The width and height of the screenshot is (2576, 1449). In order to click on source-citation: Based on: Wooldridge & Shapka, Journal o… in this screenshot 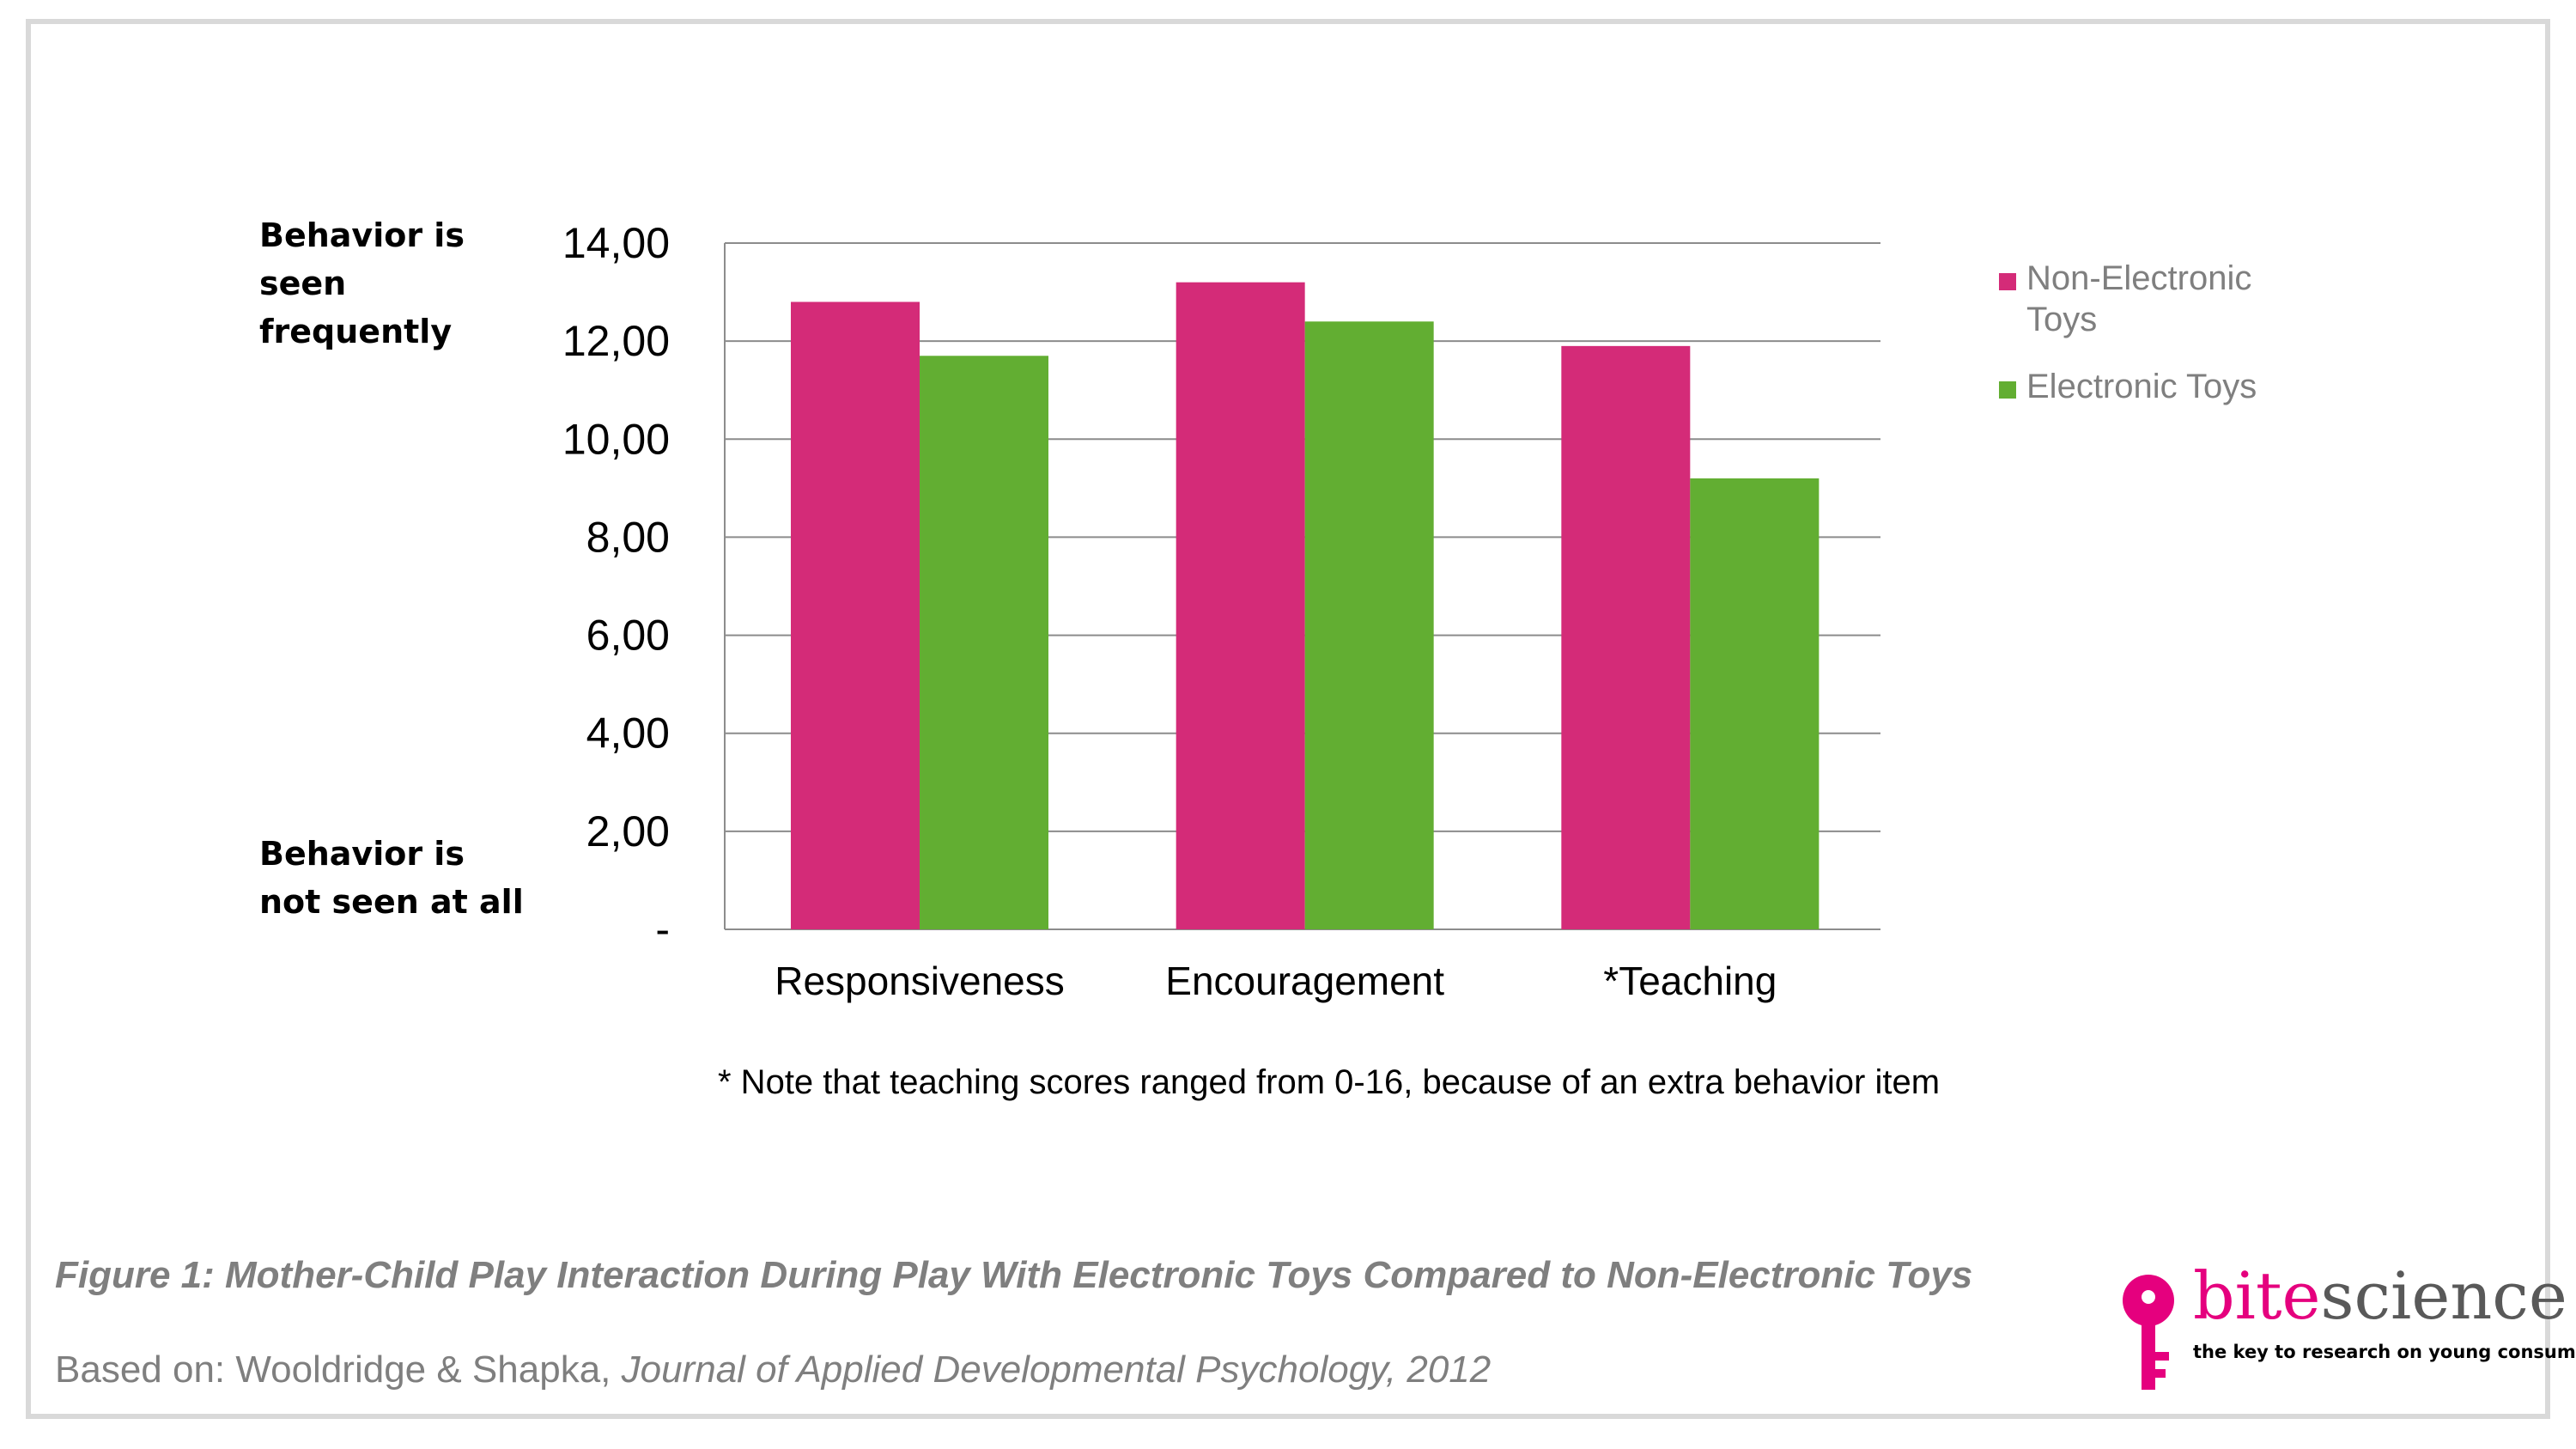, I will do `click(773, 1370)`.